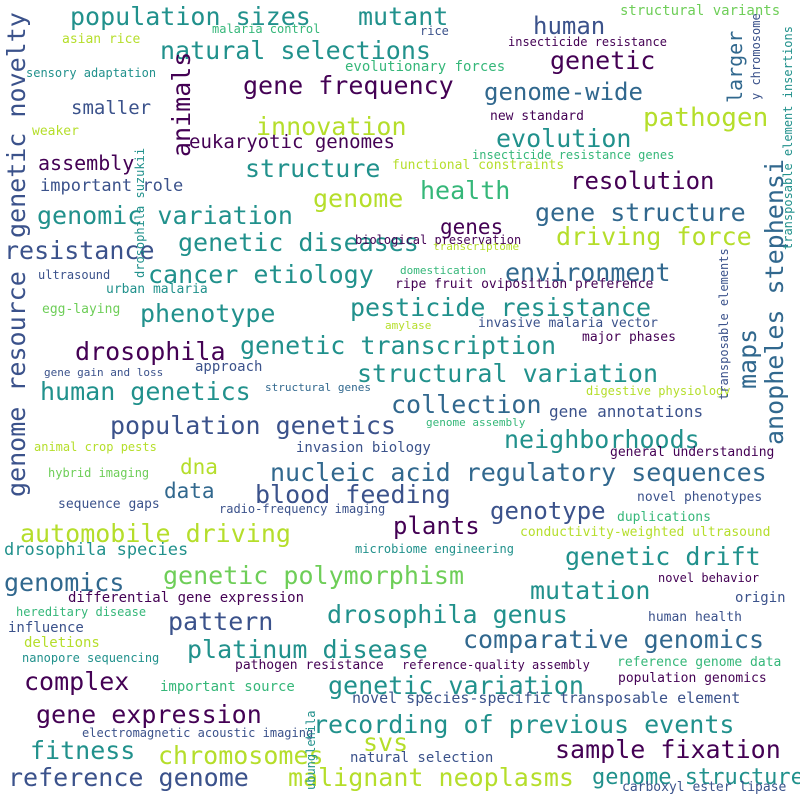  What do you see at coordinates (668, 749) in the screenshot?
I see `word: sample fixation` at bounding box center [668, 749].